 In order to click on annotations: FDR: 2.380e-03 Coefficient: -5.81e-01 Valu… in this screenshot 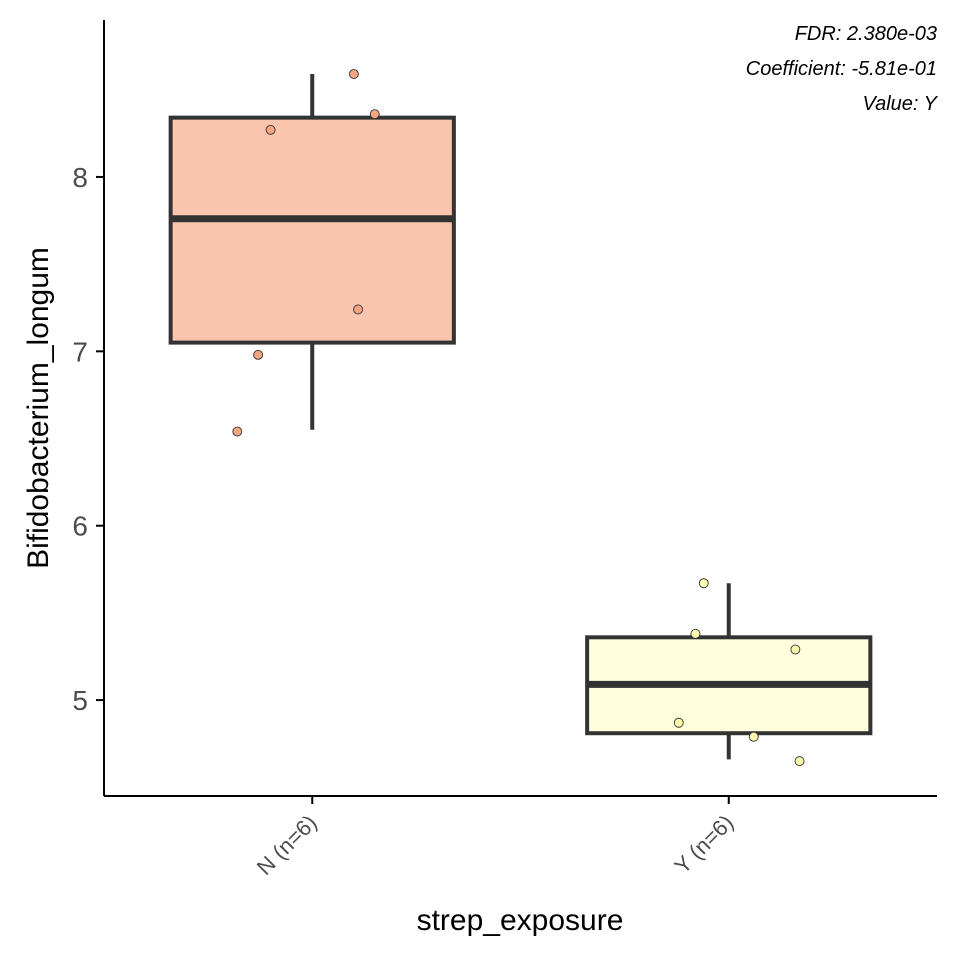, I will do `click(842, 69)`.